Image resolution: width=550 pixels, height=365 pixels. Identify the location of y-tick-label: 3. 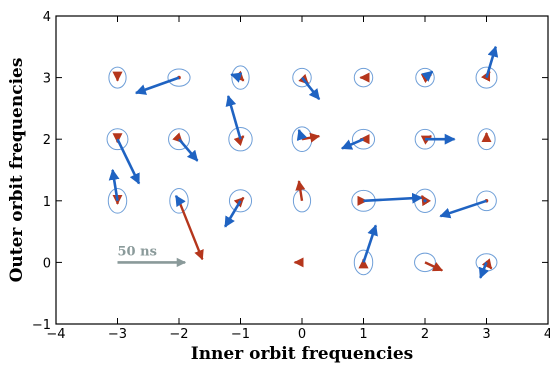
(47, 79).